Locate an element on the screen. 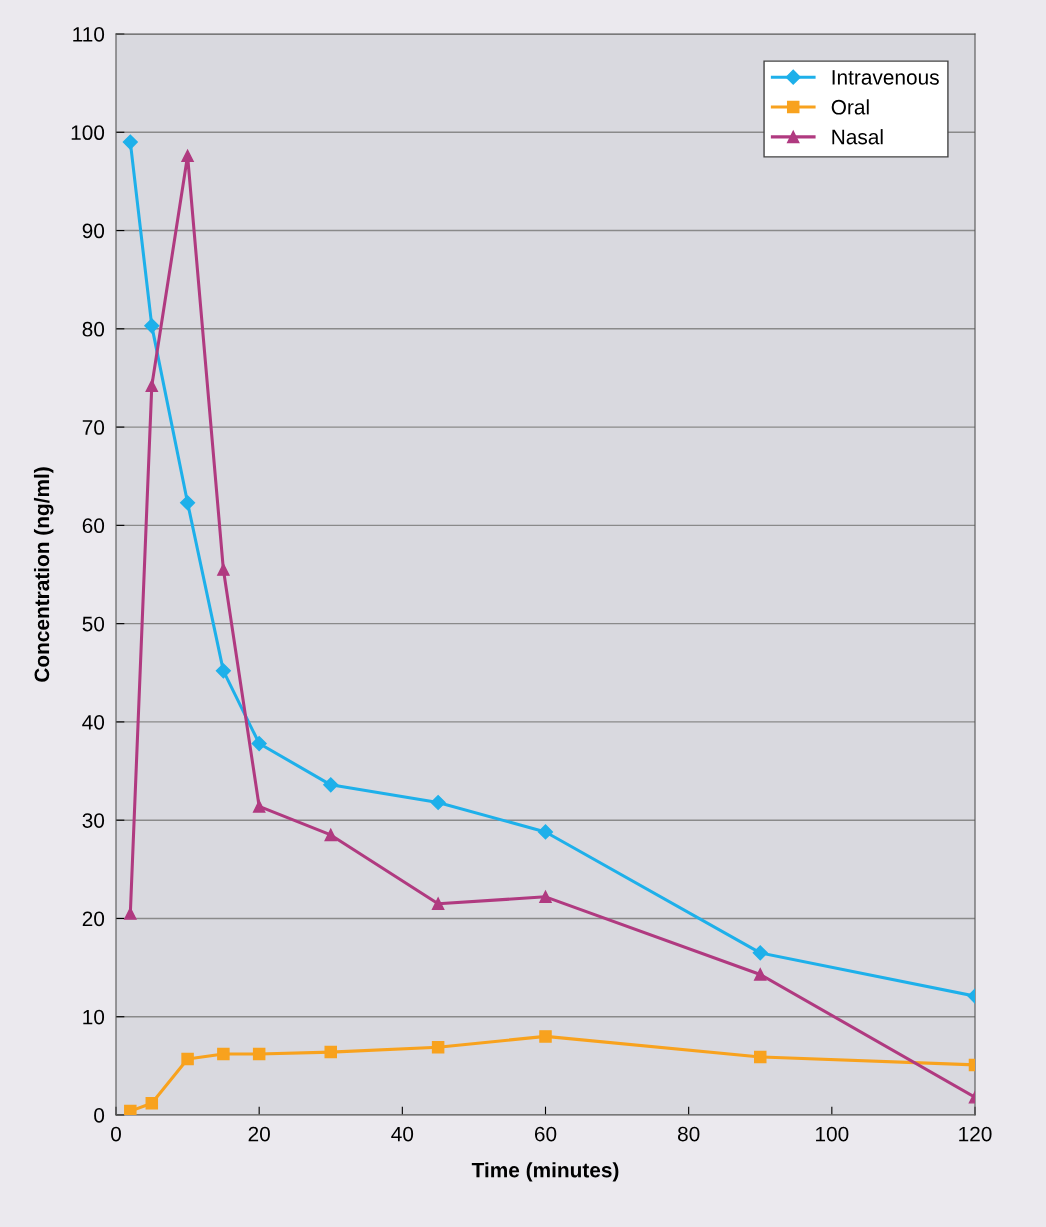 This screenshot has width=1046, height=1227. legend-label: Oral is located at coordinates (850, 107).